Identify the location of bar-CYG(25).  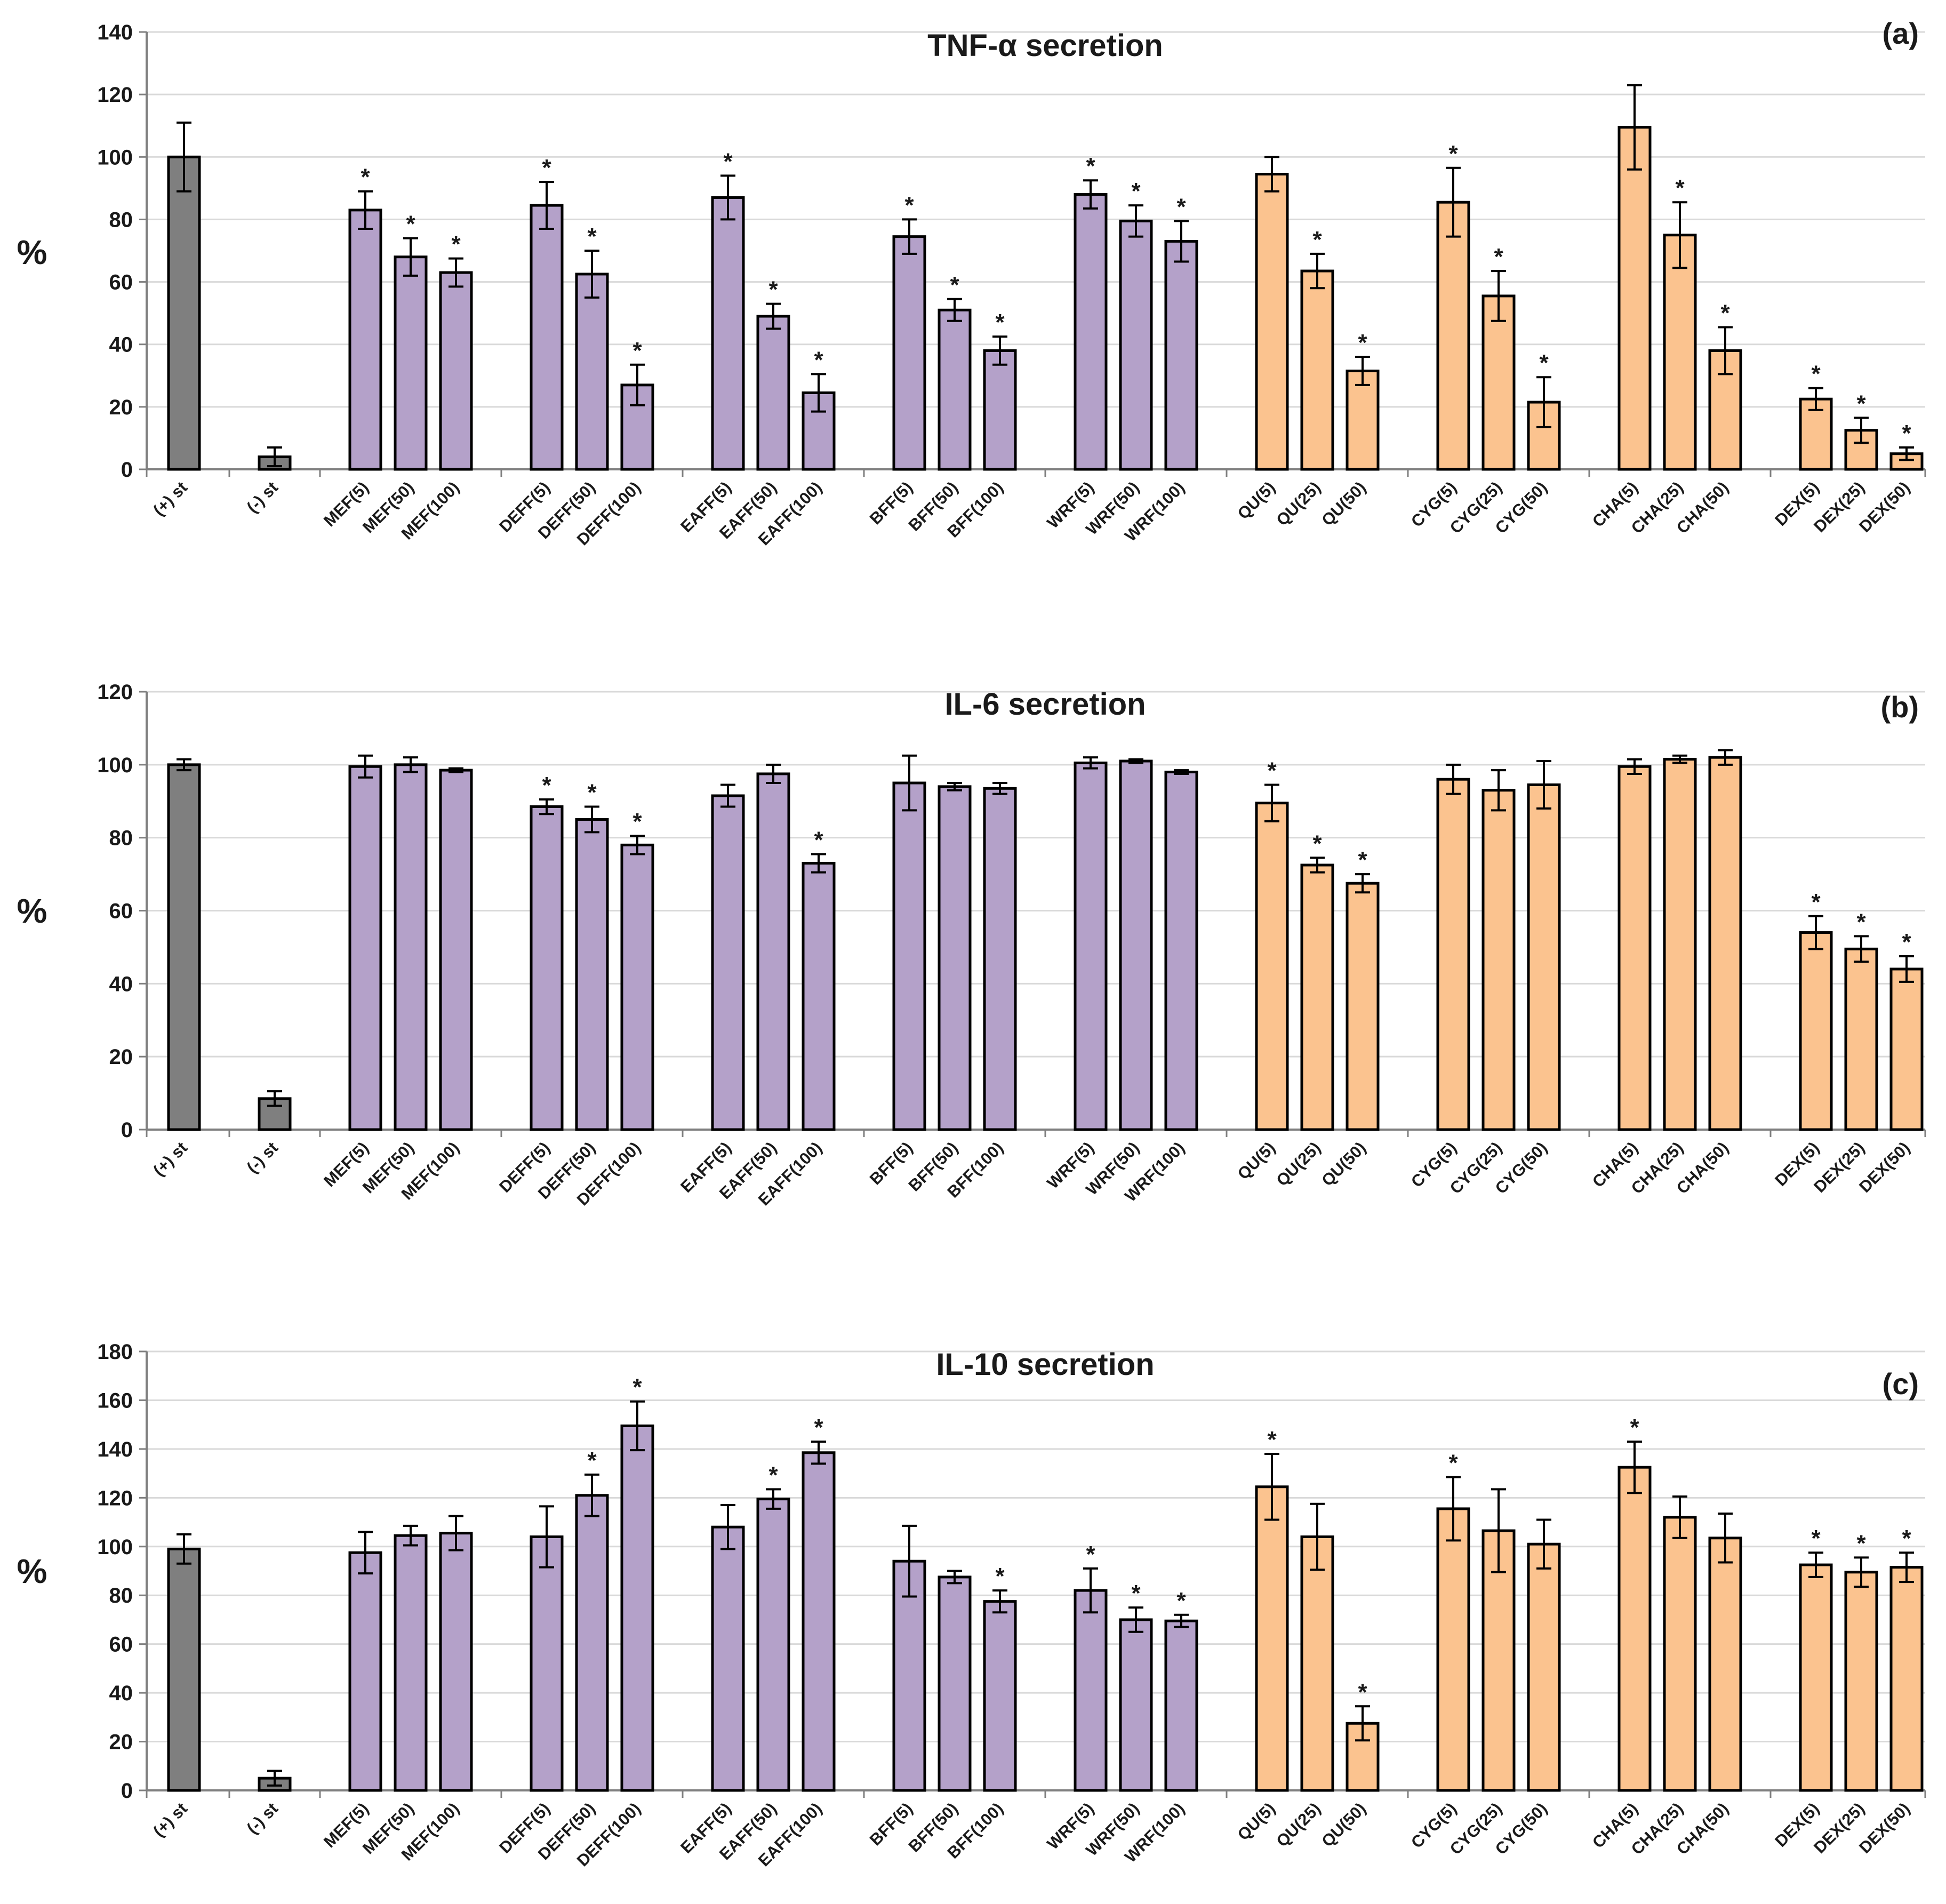
(1498, 382).